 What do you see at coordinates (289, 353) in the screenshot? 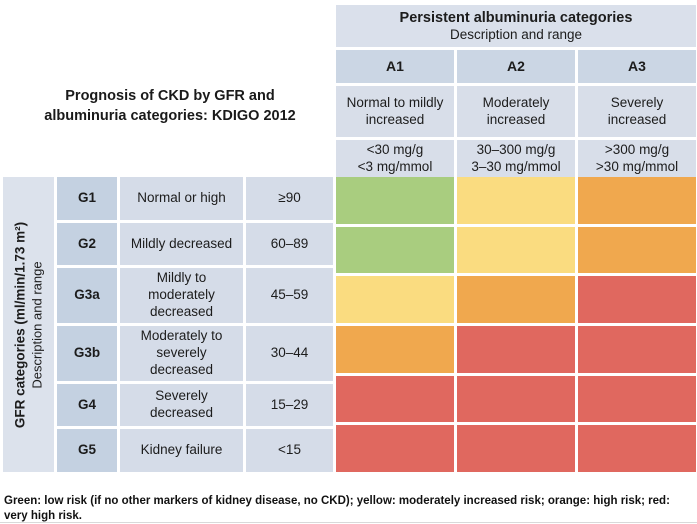
I see `gfr-range-g3b: 30–44` at bounding box center [289, 353].